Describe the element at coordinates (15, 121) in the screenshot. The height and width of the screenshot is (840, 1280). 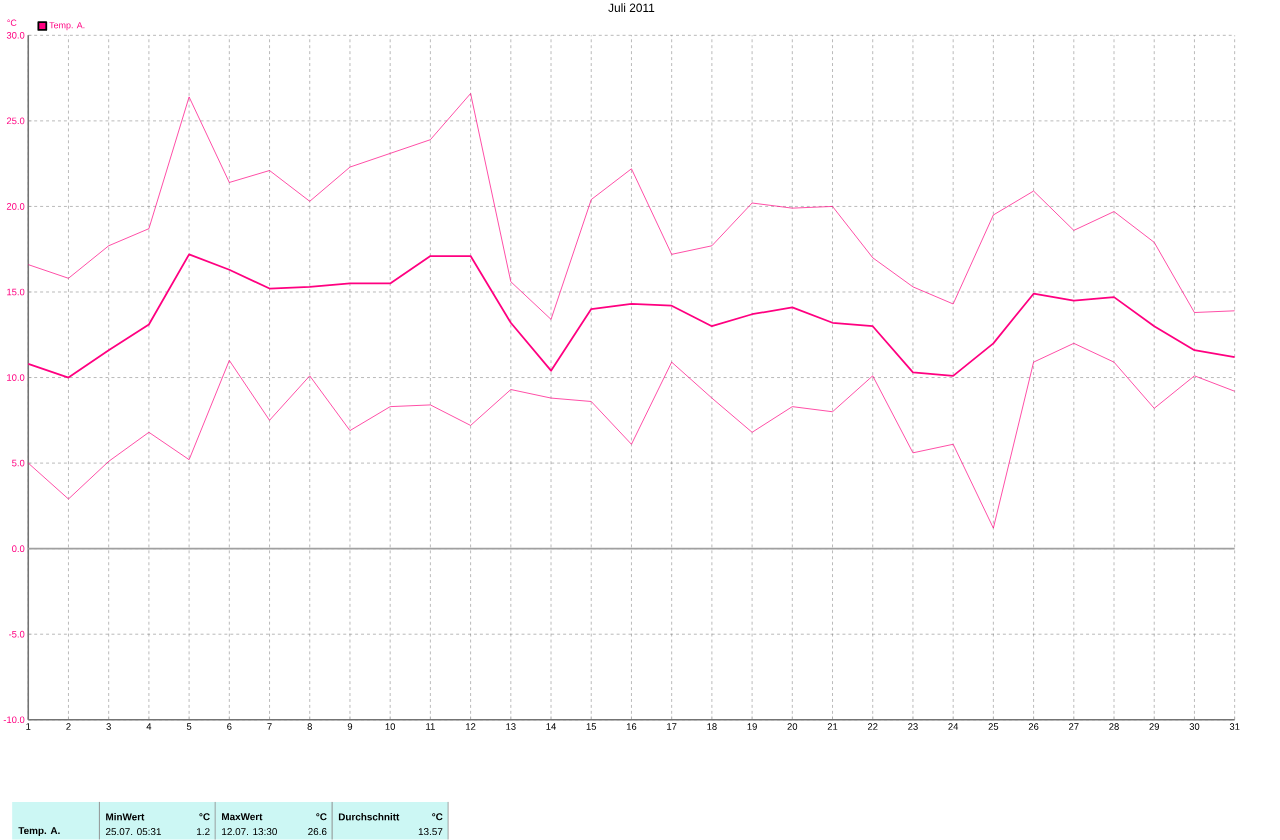
I see `y-tick-label: 25.0` at that location.